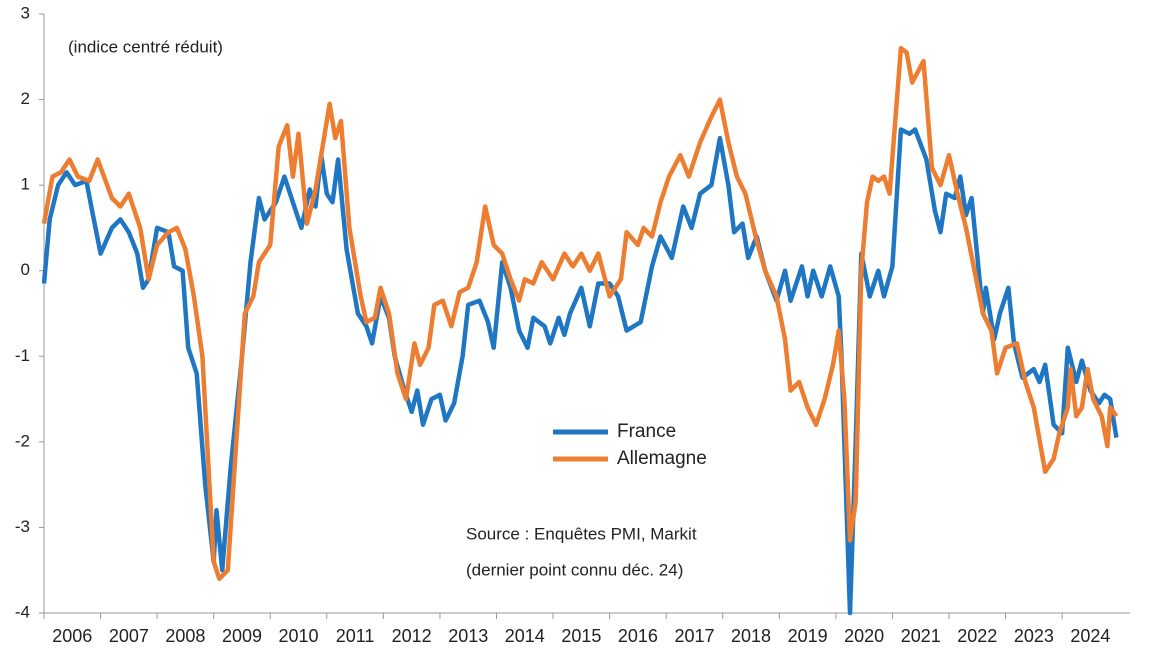 This screenshot has width=1160, height=650. Describe the element at coordinates (670, 445) in the screenshot. I see `legend-box` at that location.